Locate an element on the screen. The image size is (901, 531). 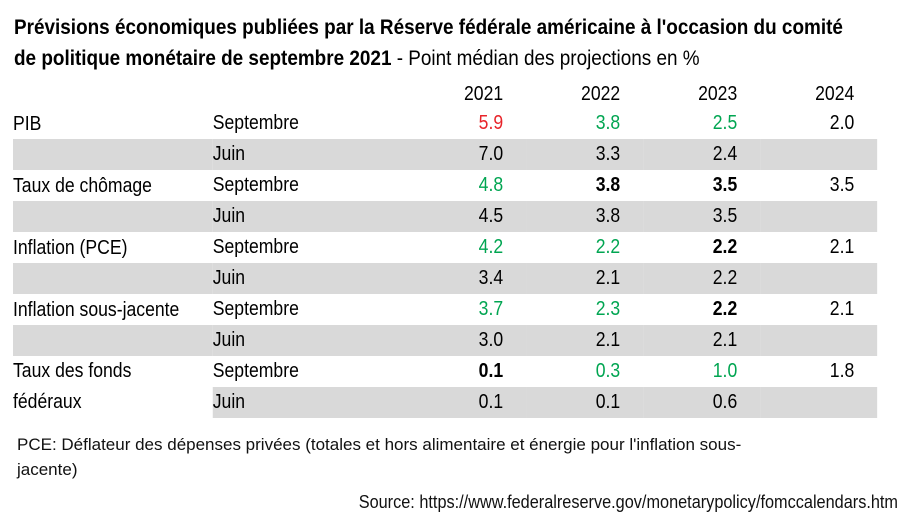
value-cell: 3.3 is located at coordinates (608, 154).